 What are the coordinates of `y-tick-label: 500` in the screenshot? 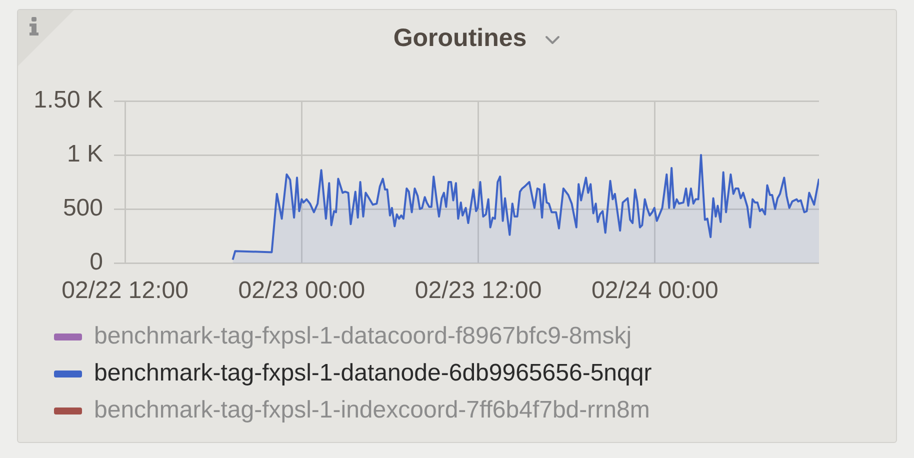 It's located at (82, 208).